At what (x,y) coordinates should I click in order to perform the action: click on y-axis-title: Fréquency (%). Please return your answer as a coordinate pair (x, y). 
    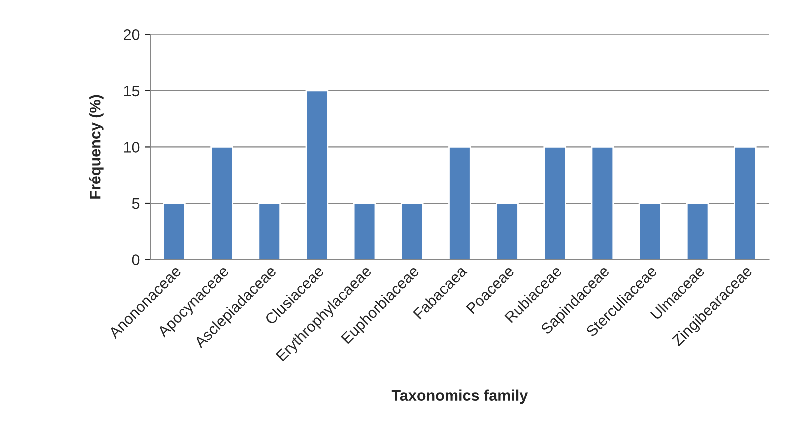
    Looking at the image, I should click on (96, 147).